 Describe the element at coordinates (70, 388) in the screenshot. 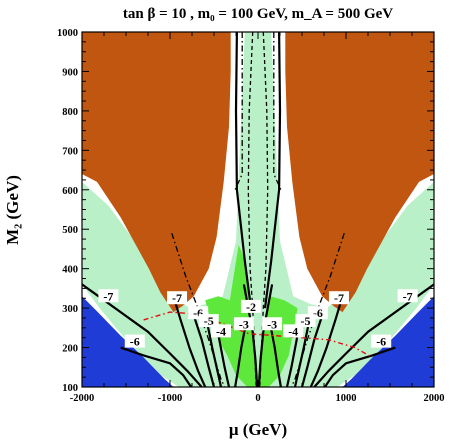

I see `y-tick-label: 100` at that location.